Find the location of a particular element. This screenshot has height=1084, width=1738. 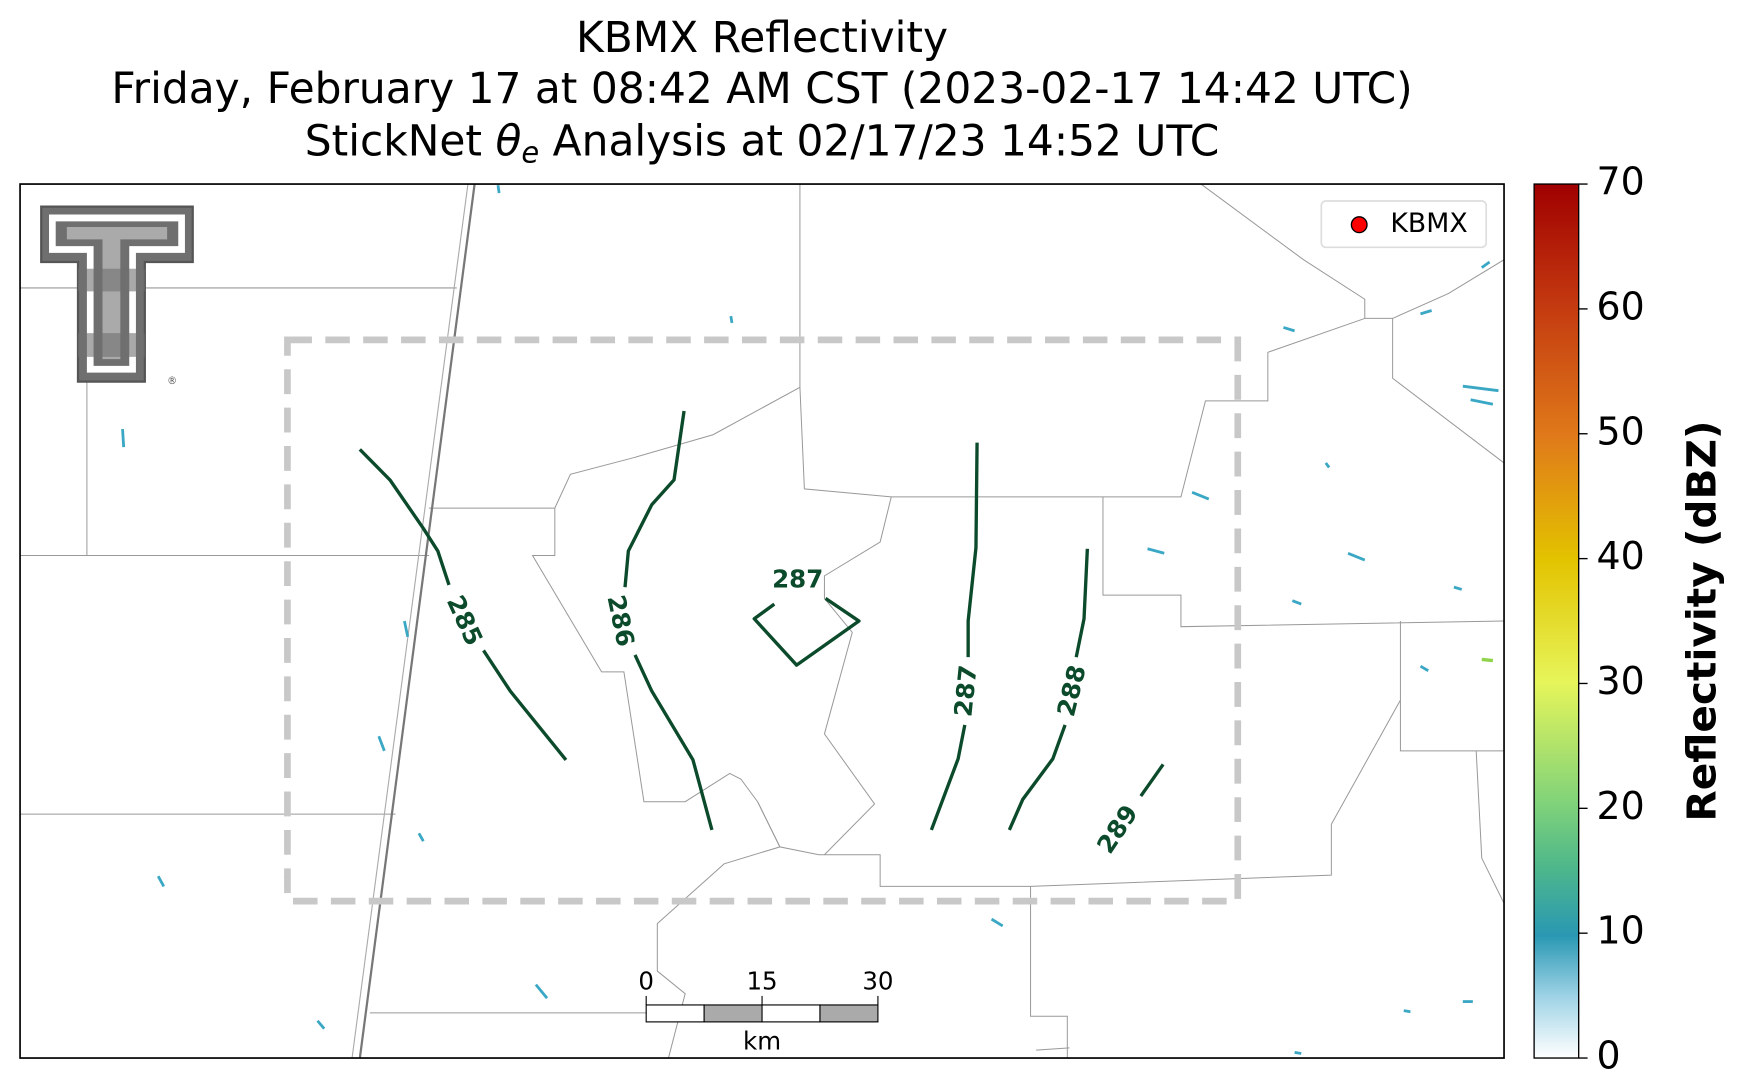

colorbar: Reflectivity (dBZ) 0 10 20 30 40 50 60 70 is located at coordinates (1629, 618).